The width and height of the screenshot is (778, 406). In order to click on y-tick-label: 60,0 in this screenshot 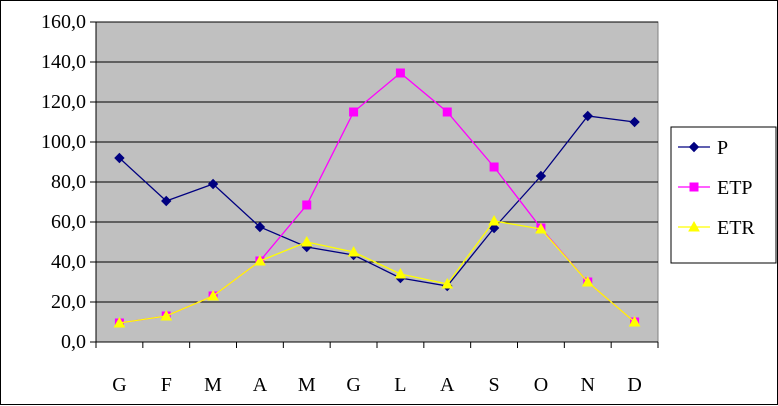, I will do `click(68, 222)`.